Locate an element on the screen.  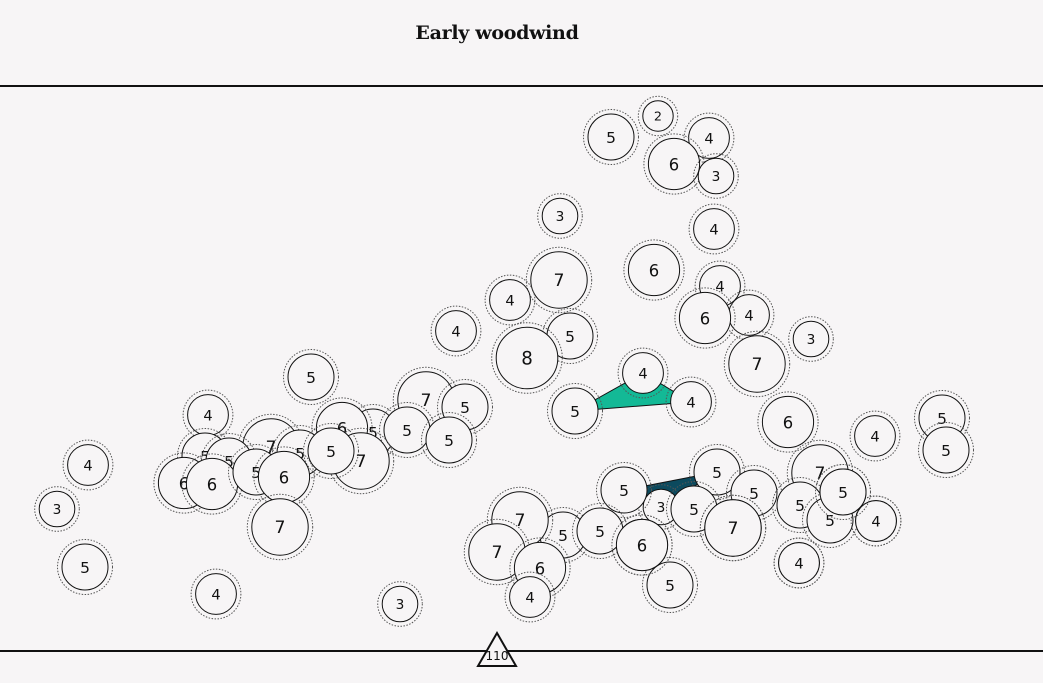
node-n71: 4 is located at coordinates (876, 521).